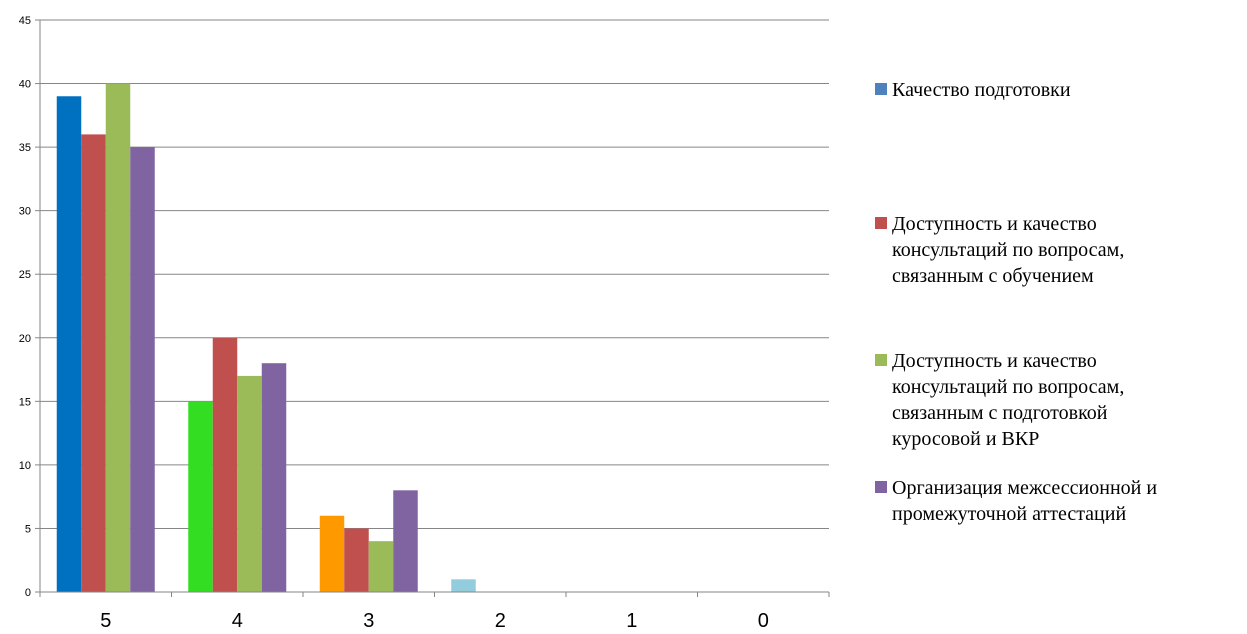 This screenshot has width=1247, height=634. Describe the element at coordinates (965, 439) in the screenshot. I see `legend-label-line: куросовой и ВКР` at that location.